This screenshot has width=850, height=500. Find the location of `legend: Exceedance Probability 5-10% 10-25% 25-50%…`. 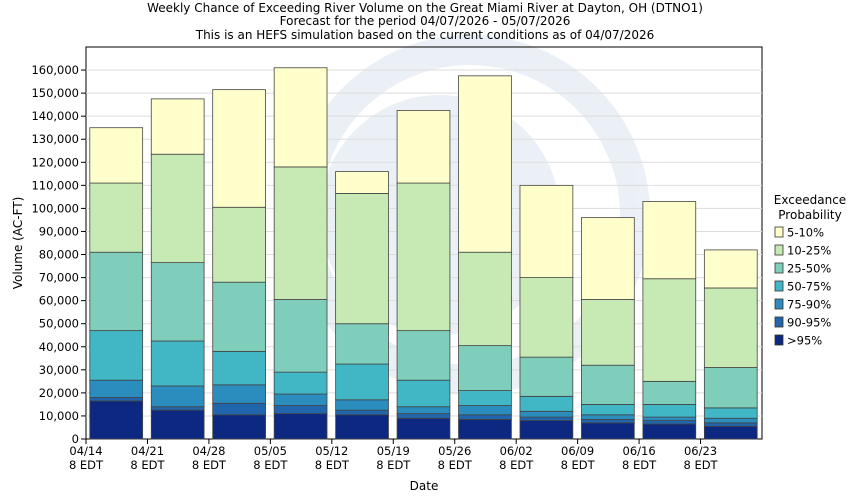

legend: Exceedance Probability 5-10% 10-25% 25-50%… is located at coordinates (810, 270).